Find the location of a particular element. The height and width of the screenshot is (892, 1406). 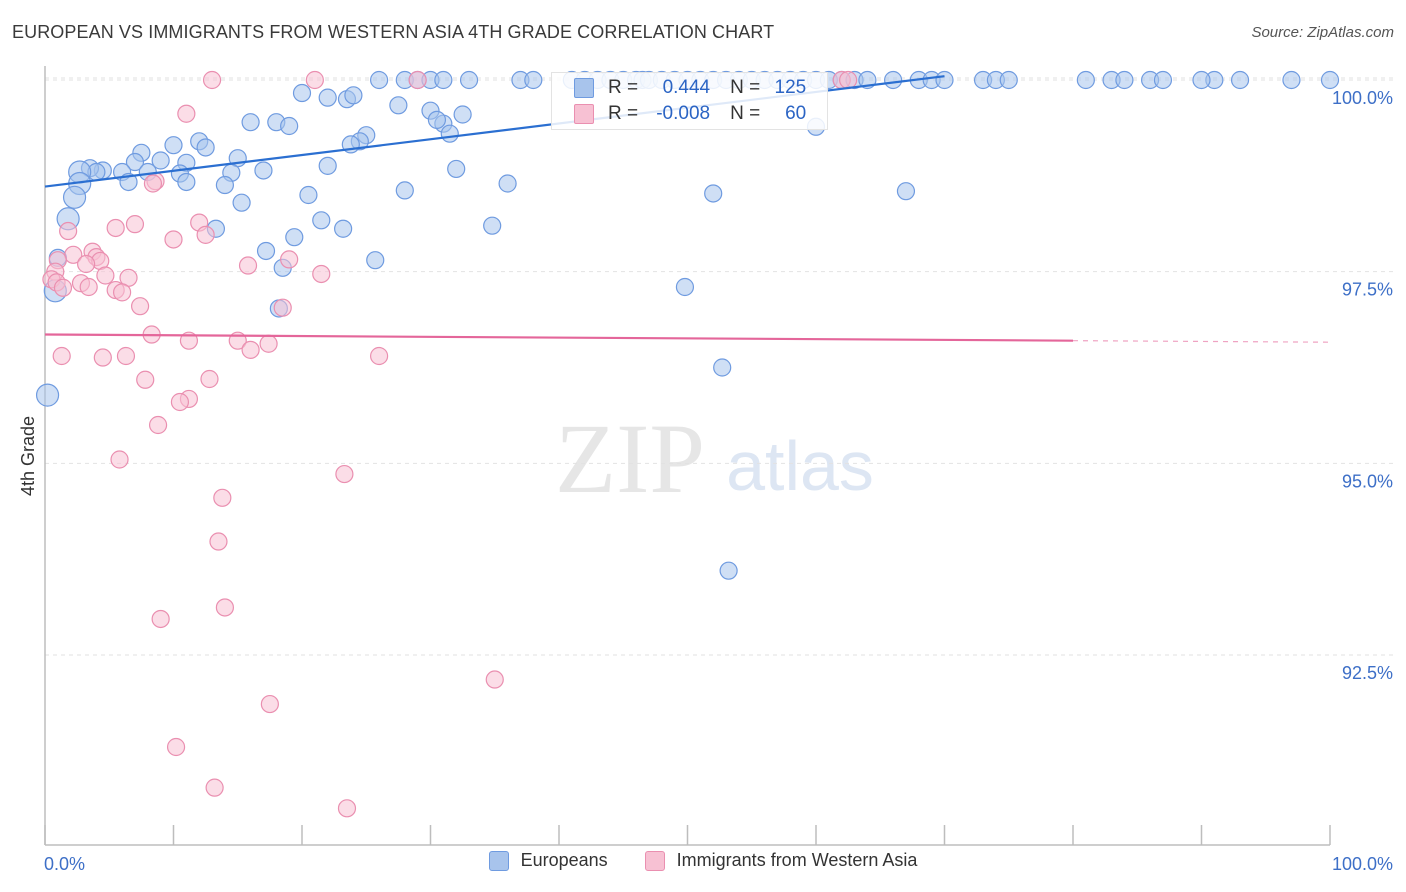

chart-legend: Europeans Immigrants from Western Asia is located at coordinates (703, 863).